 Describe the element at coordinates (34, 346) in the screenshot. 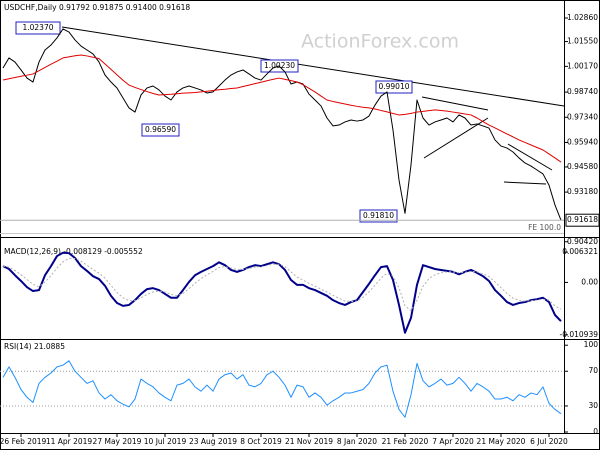

I see `rsi-title: RSI(14) 21.0885` at that location.